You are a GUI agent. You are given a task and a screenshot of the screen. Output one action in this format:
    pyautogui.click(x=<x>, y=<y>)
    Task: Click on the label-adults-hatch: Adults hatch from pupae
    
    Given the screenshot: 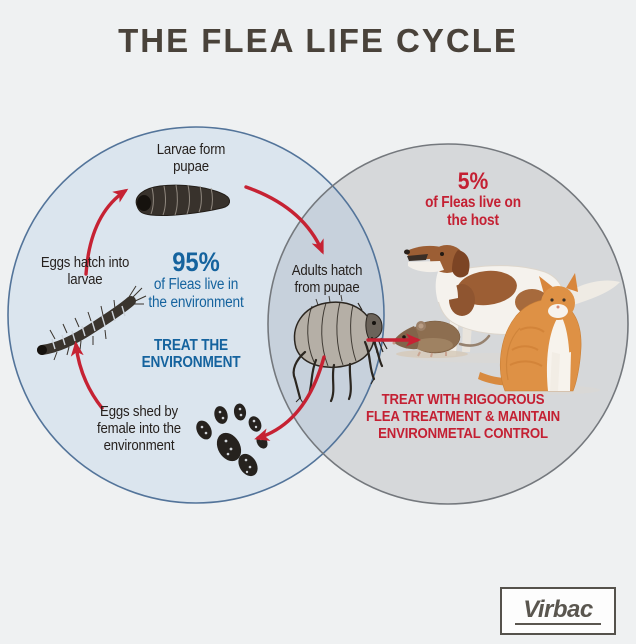 What is the action you would take?
    pyautogui.click(x=327, y=279)
    